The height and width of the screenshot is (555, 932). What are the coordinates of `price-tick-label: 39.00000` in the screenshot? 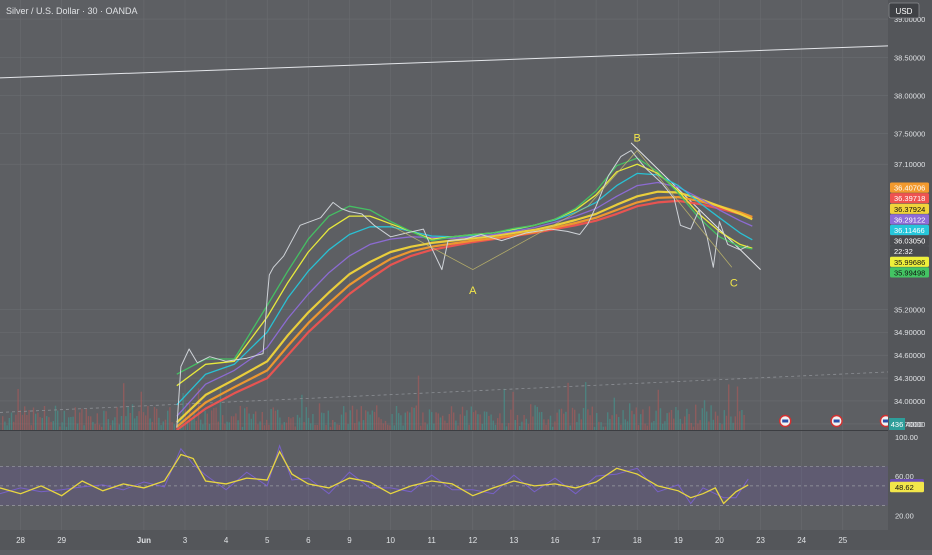 It's located at (909, 19).